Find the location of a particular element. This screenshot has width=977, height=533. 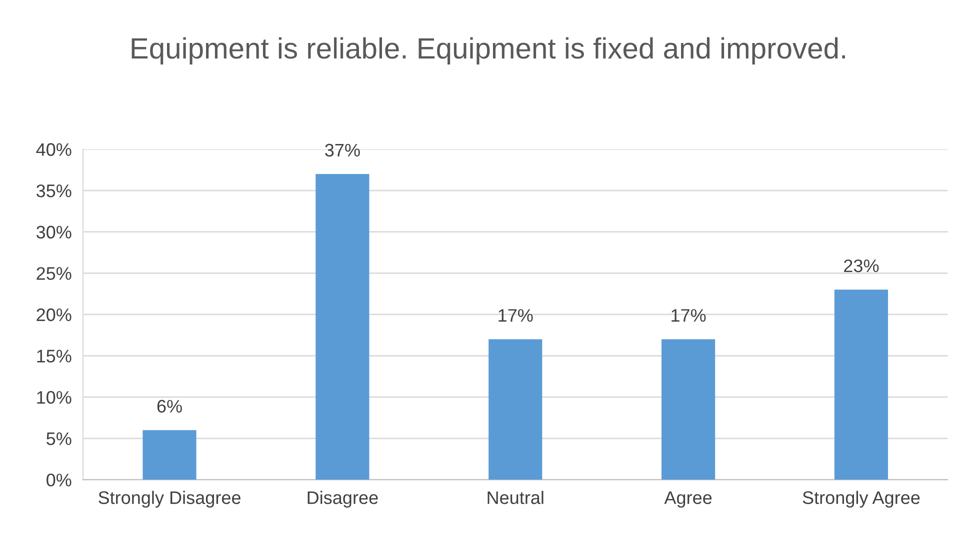

chart-title: Equipment is reliable. Equipment is fixed and improved. is located at coordinates (488, 50).